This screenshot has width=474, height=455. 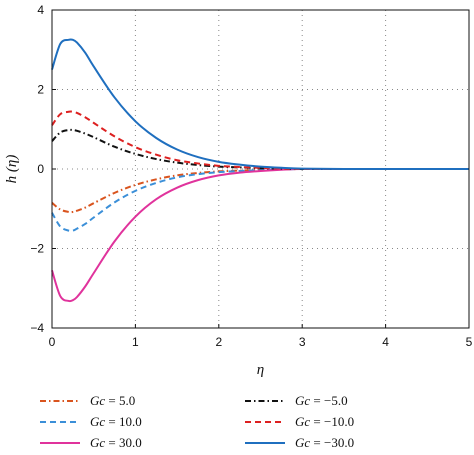 I want to click on x-tick-label: 4, so click(x=385, y=342).